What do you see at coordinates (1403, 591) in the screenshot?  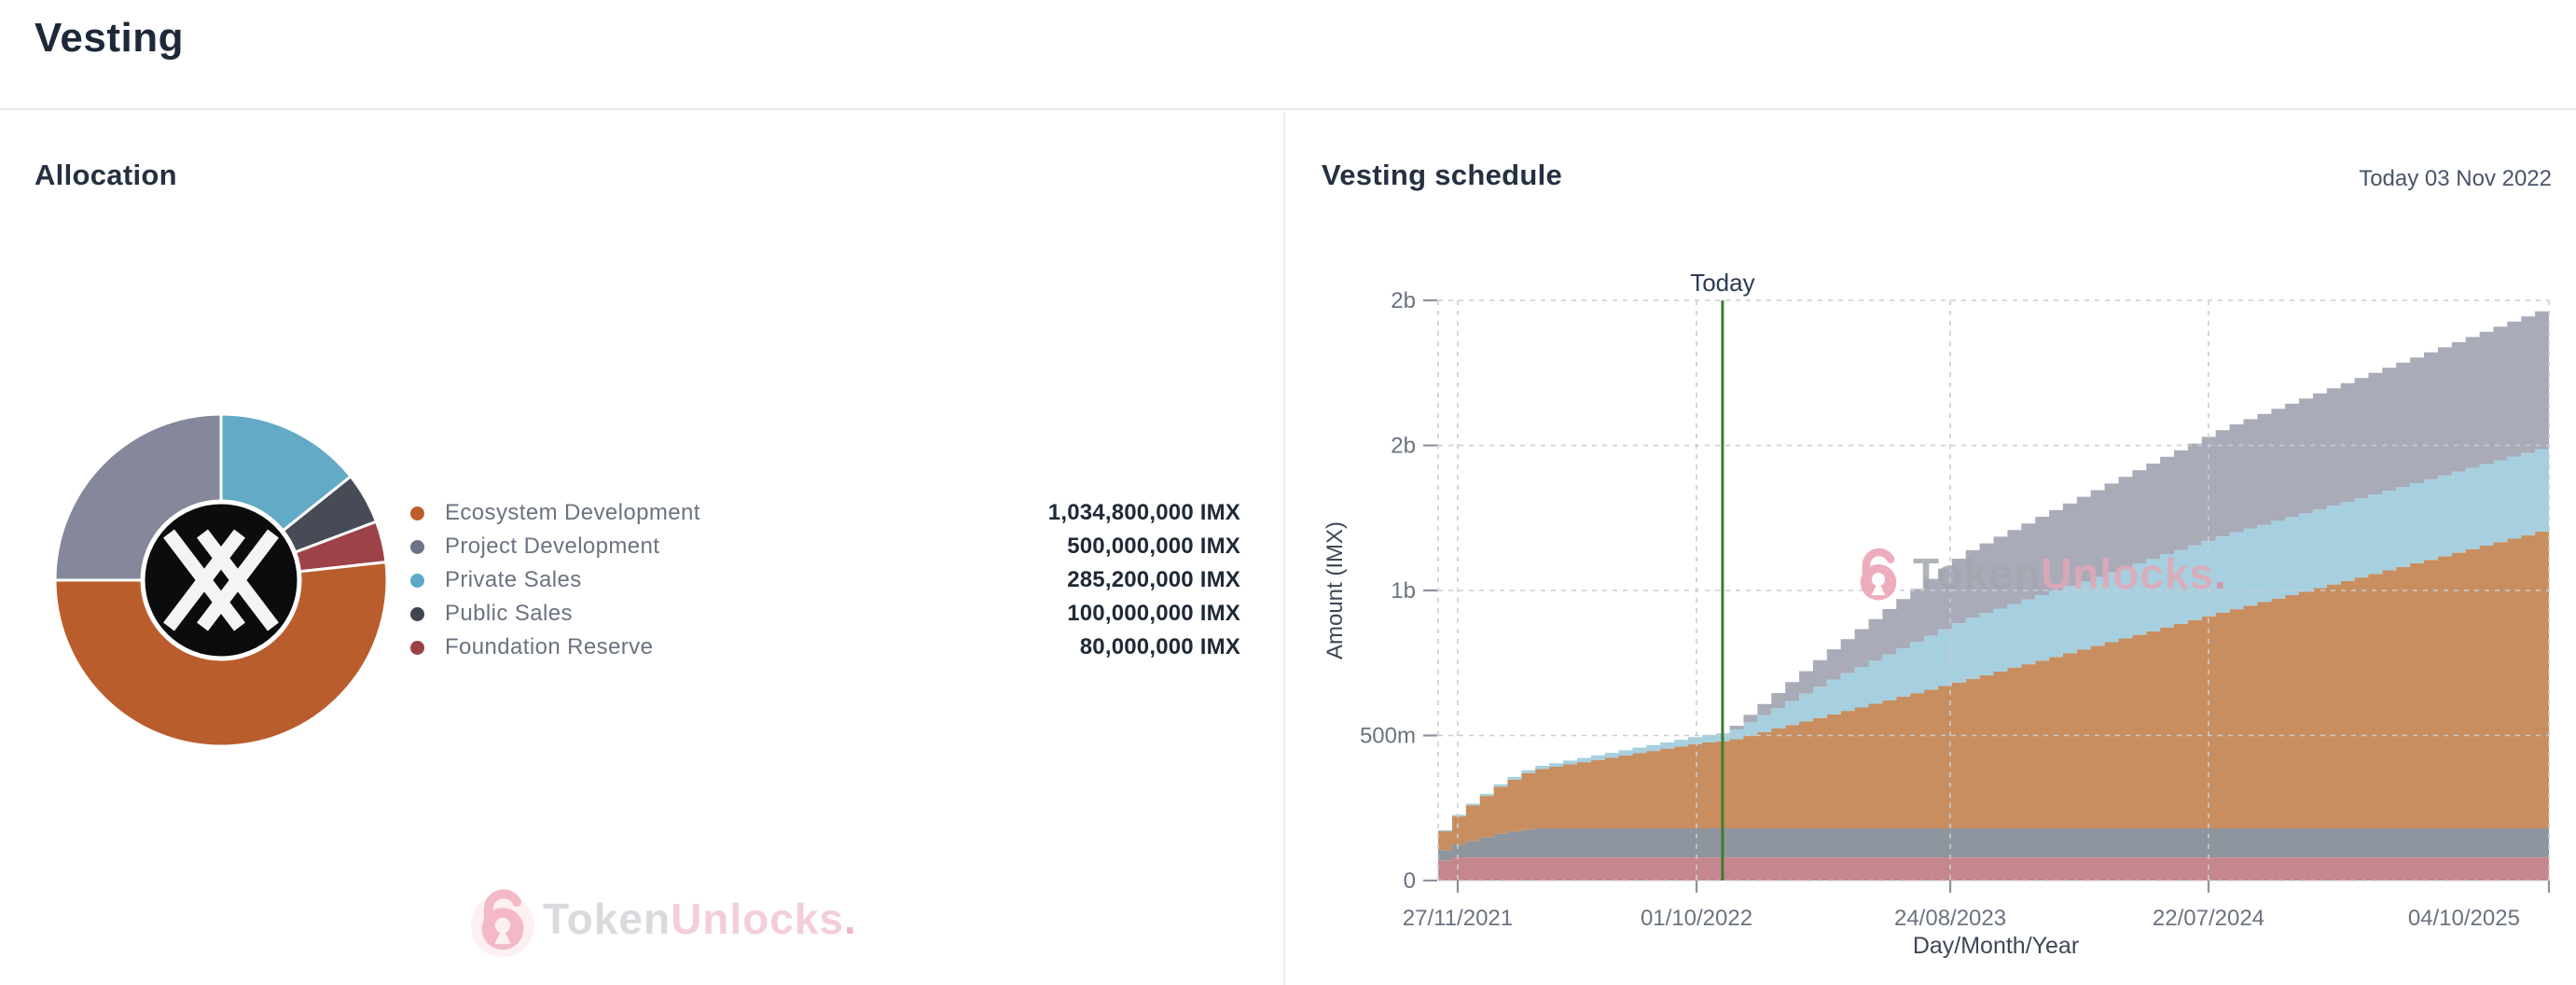 I see `y-tick-label: 1b` at bounding box center [1403, 591].